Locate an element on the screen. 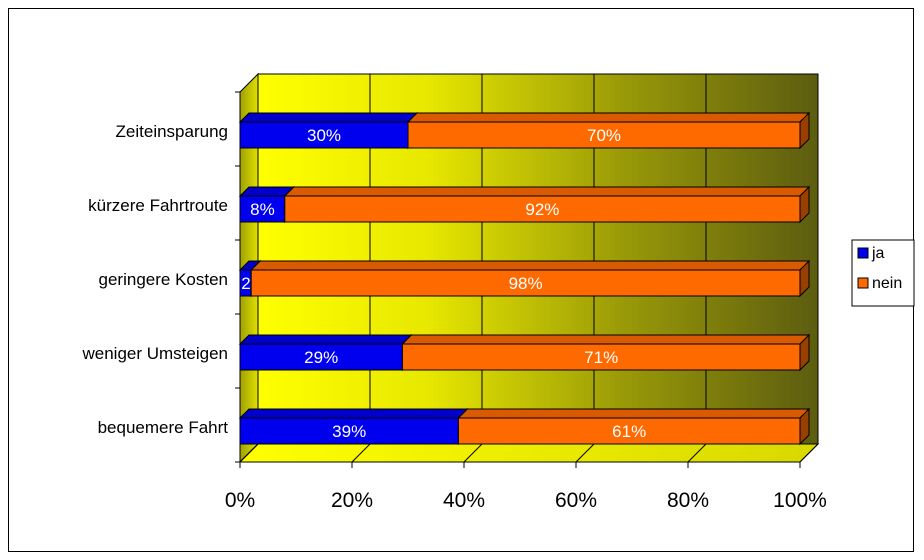 Image resolution: width=924 pixels, height=560 pixels. data-label: 8% is located at coordinates (262, 209).